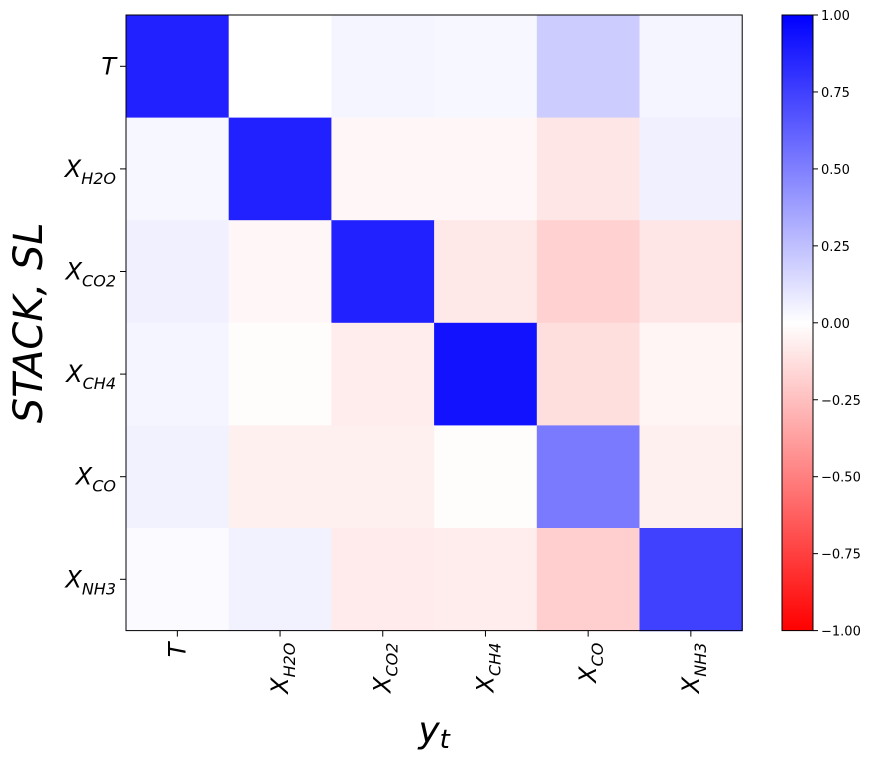 The width and height of the screenshot is (873, 757). Describe the element at coordinates (383, 477) in the screenshot. I see `heatmap-cell-r4-c2` at that location.